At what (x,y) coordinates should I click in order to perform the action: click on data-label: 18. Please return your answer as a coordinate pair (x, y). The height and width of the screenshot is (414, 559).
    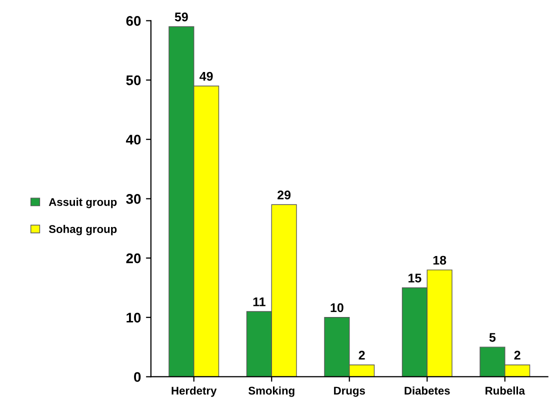
    Looking at the image, I should click on (439, 260).